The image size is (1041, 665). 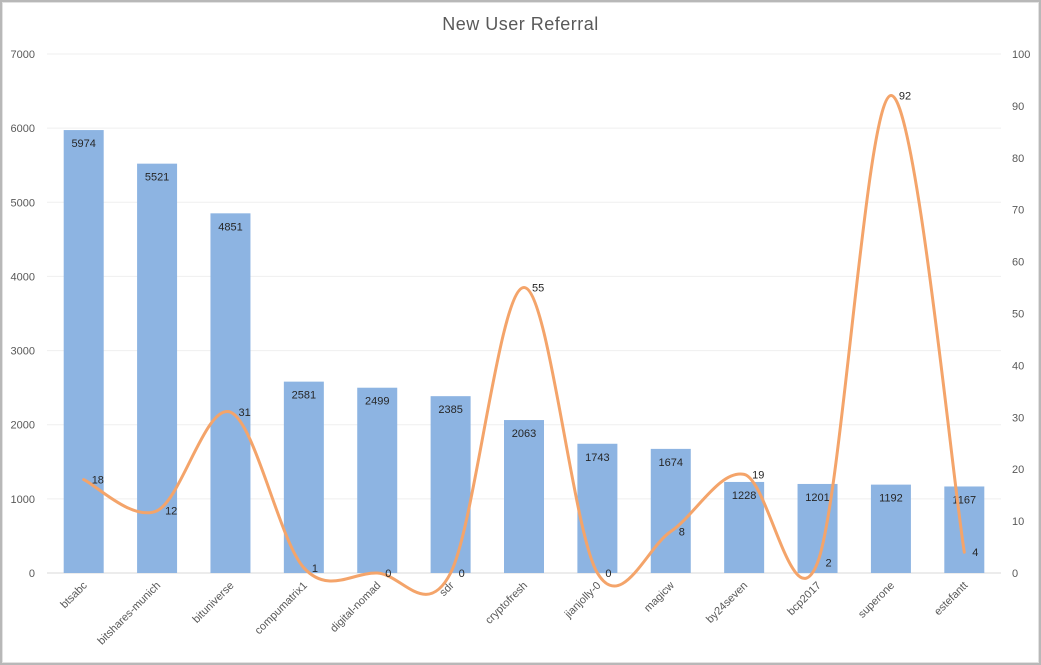 What do you see at coordinates (829, 564) in the screenshot?
I see `line-value-label: 2` at bounding box center [829, 564].